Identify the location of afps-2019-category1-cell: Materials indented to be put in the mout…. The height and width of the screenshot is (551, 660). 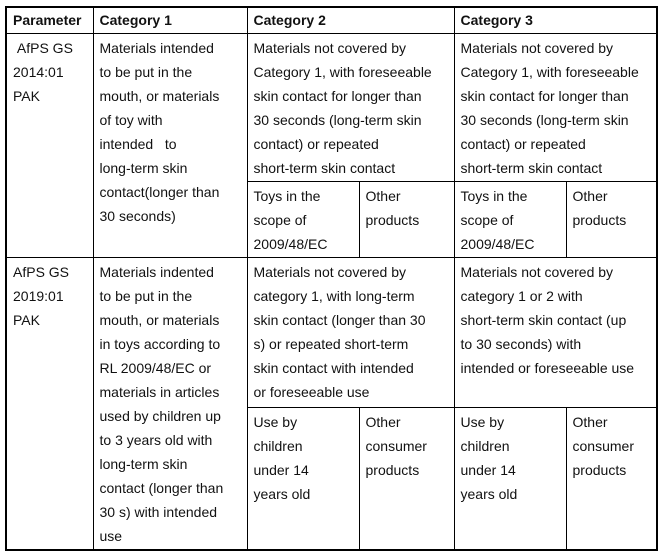
(170, 404).